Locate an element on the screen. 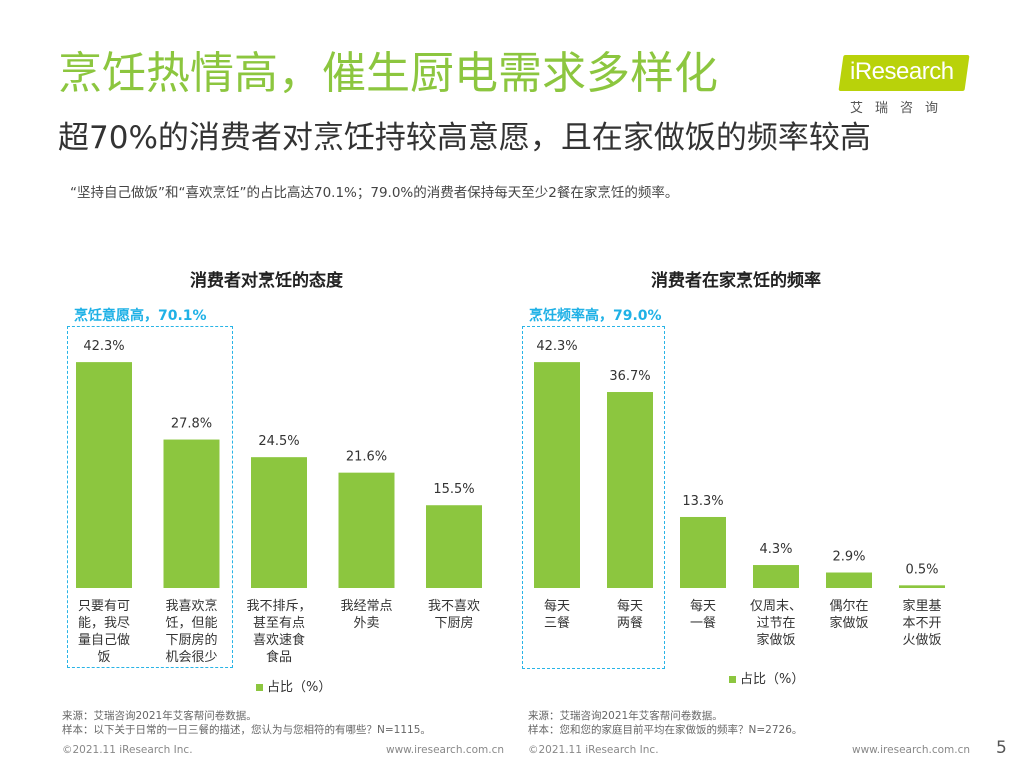  category-label-1-5: 本不开 is located at coordinates (921, 623).